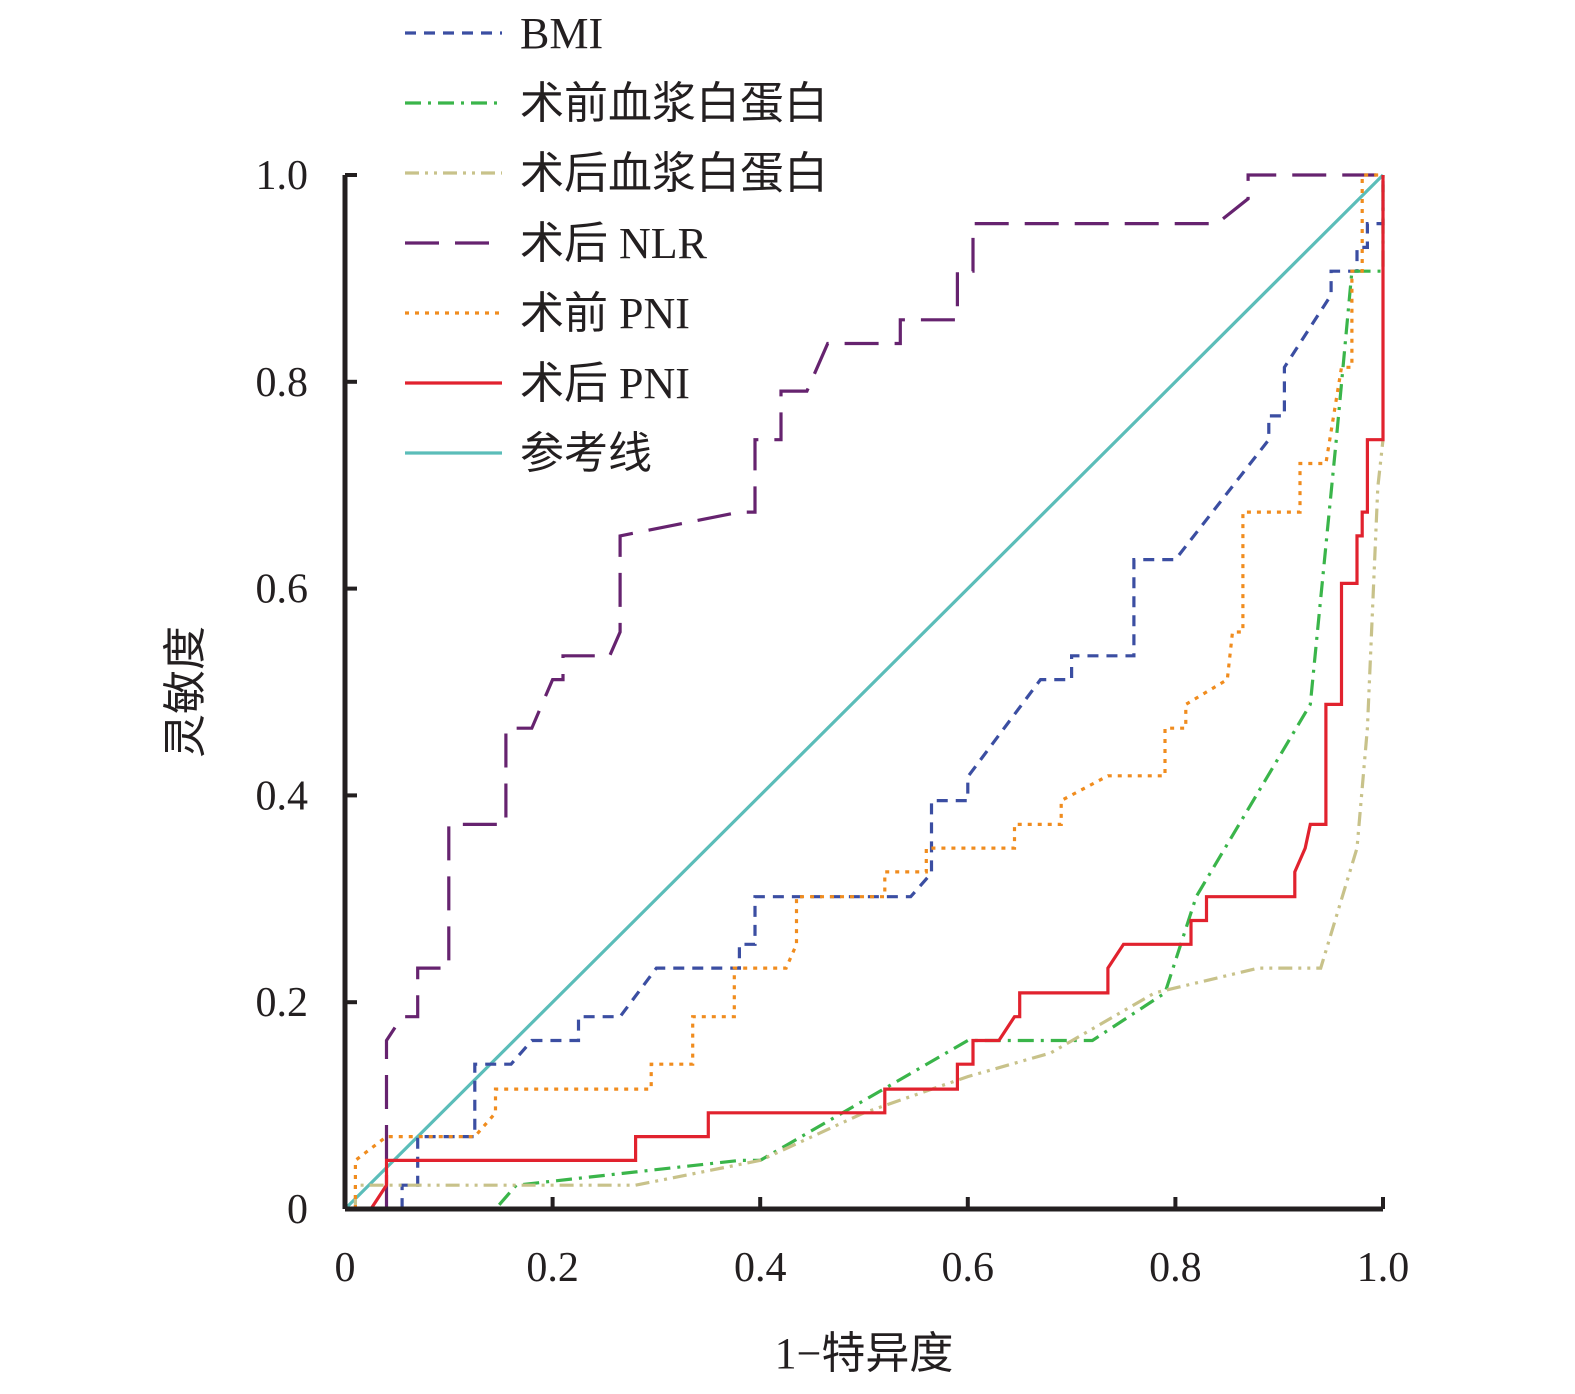 The image size is (1575, 1394). I want to click on legend-label-1: 术前血浆白蛋白, so click(674, 103).